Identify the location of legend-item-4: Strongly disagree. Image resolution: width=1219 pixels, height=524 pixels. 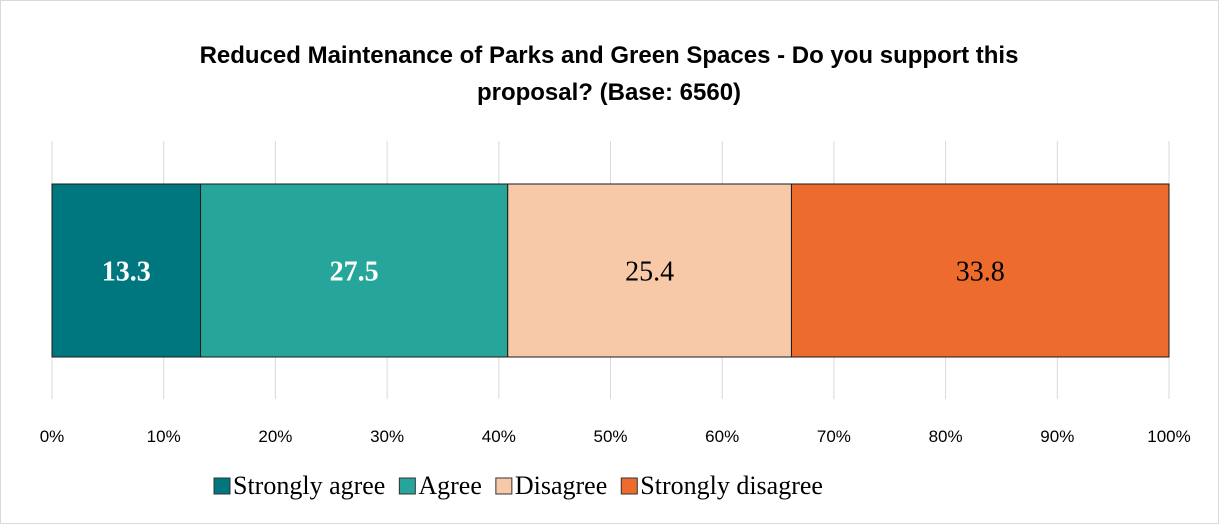
(721, 485).